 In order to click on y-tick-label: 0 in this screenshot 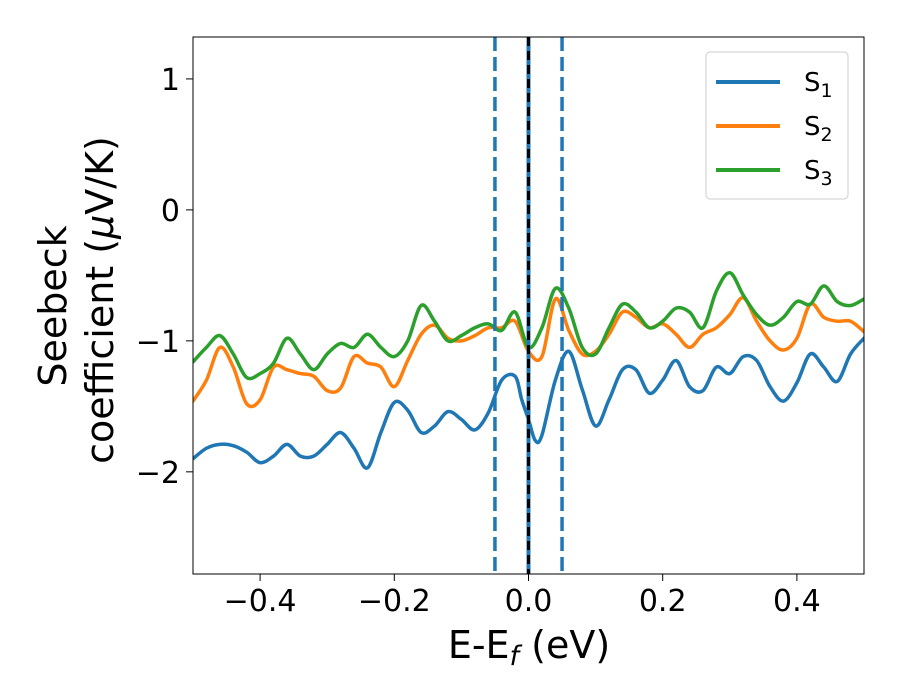, I will do `click(170, 211)`.